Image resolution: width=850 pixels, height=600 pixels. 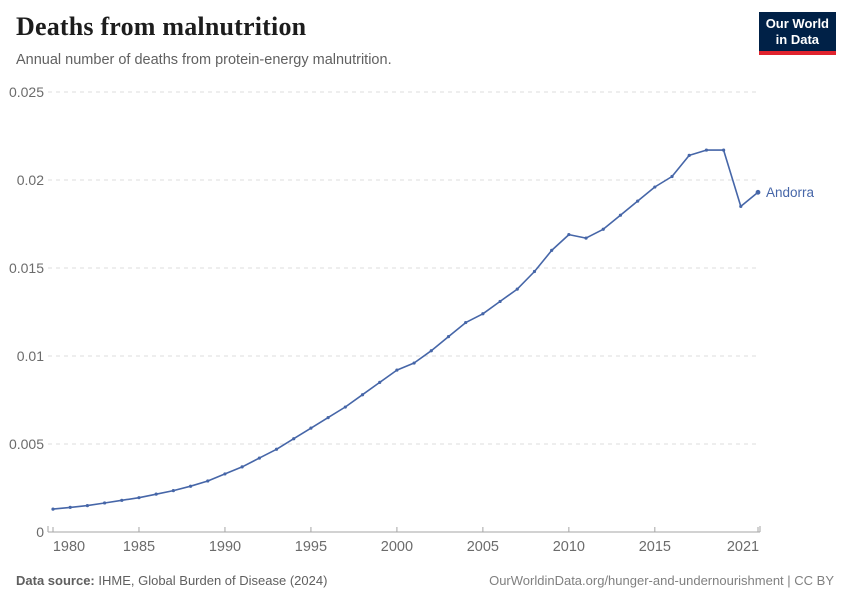 What do you see at coordinates (161, 26) in the screenshot?
I see `page-title: Deaths from malnutrition` at bounding box center [161, 26].